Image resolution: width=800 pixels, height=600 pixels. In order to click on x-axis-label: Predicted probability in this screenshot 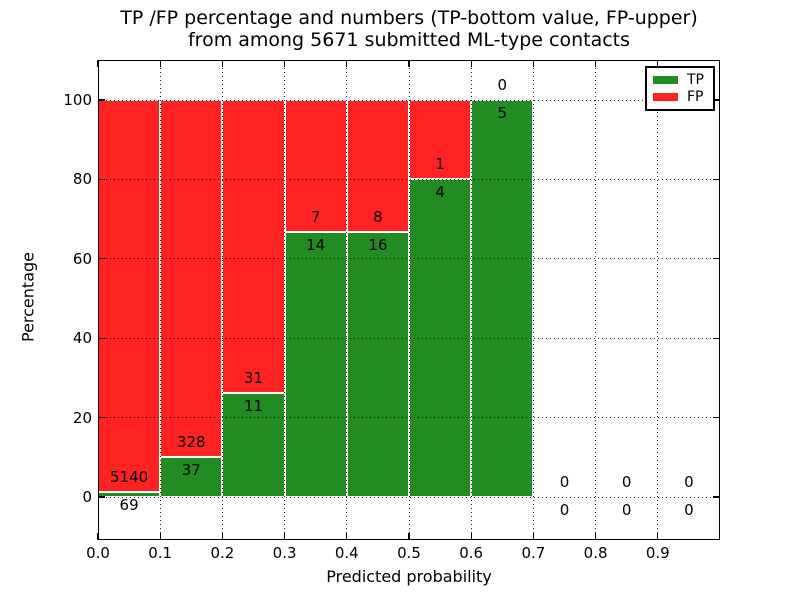, I will do `click(409, 576)`.